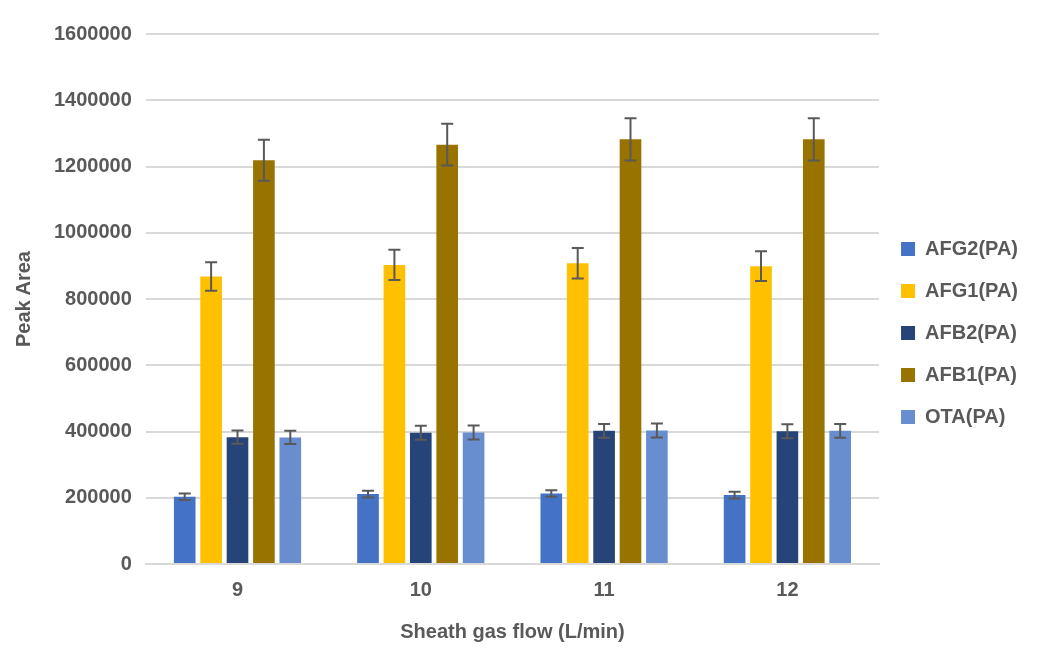  What do you see at coordinates (971, 331) in the screenshot?
I see `legend-label: AFB2(PA)` at bounding box center [971, 331].